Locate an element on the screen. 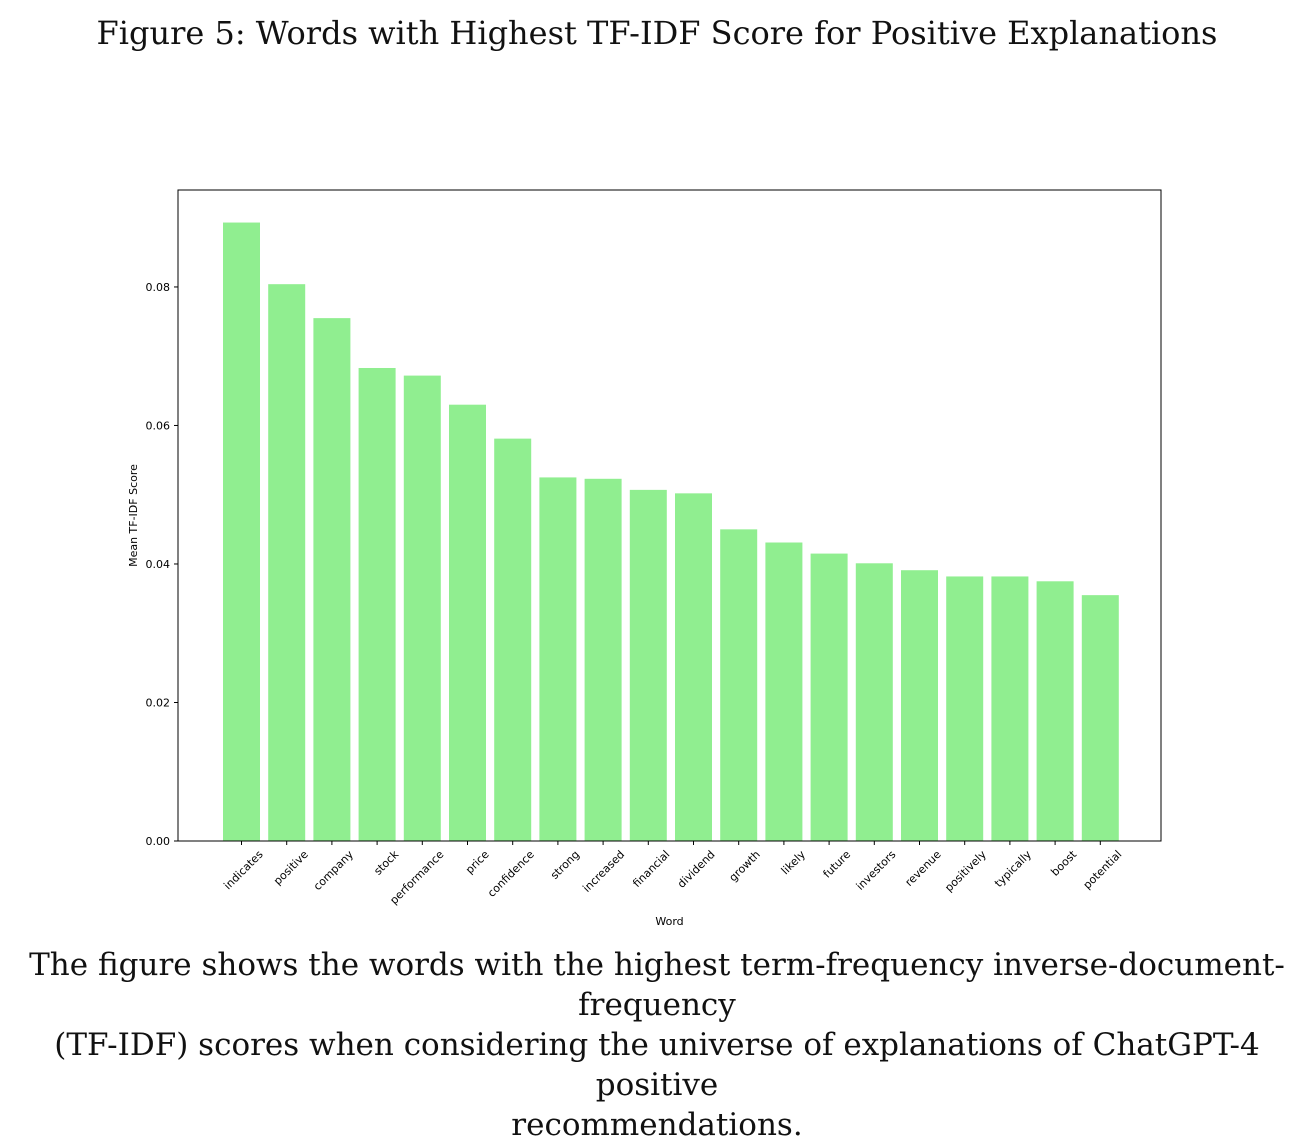 Image resolution: width=1314 pixels, height=1145 pixels. y-axis-label: Mean TF-IDF Score is located at coordinates (133, 515).